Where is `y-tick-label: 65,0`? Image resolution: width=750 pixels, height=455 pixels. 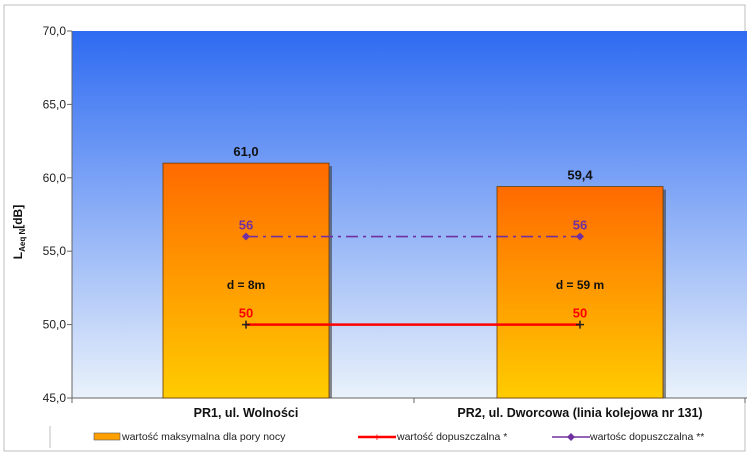 y-tick-label: 65,0 is located at coordinates (55, 104).